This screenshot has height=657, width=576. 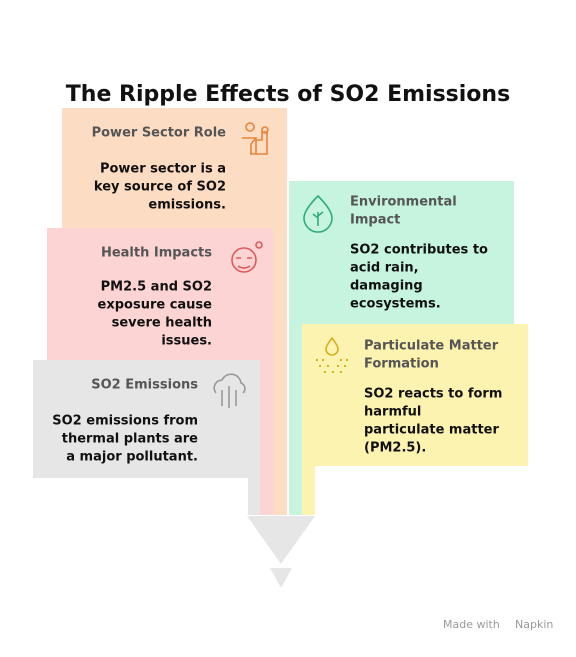 I want to click on card-body: emissions., so click(x=187, y=205).